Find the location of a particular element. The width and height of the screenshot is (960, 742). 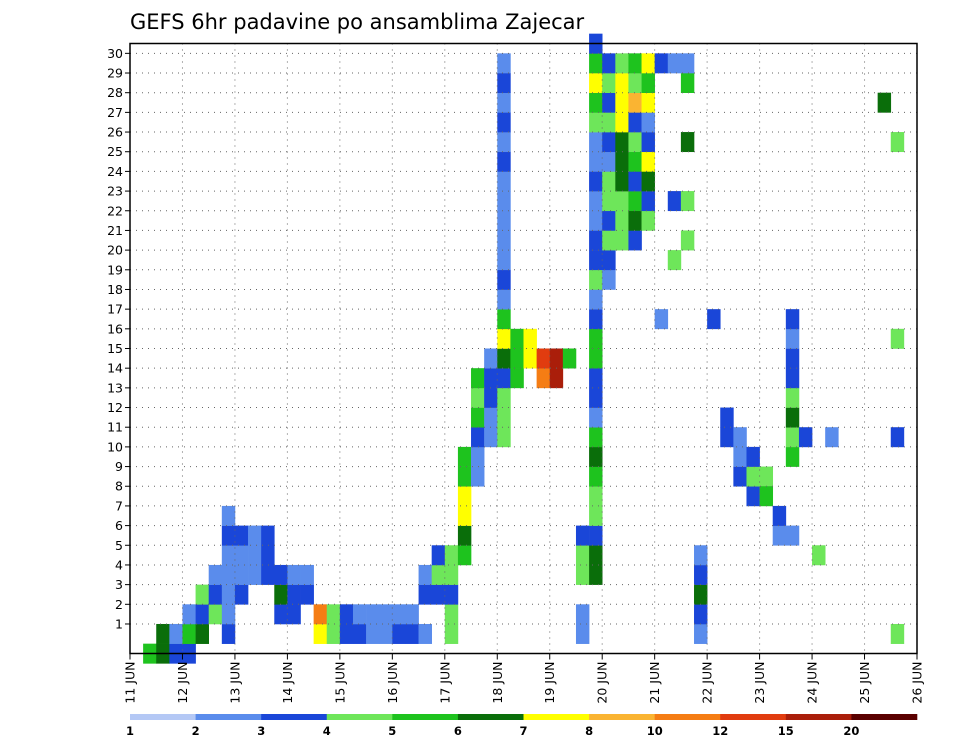

y-tick-label: 23 is located at coordinates (115, 191).